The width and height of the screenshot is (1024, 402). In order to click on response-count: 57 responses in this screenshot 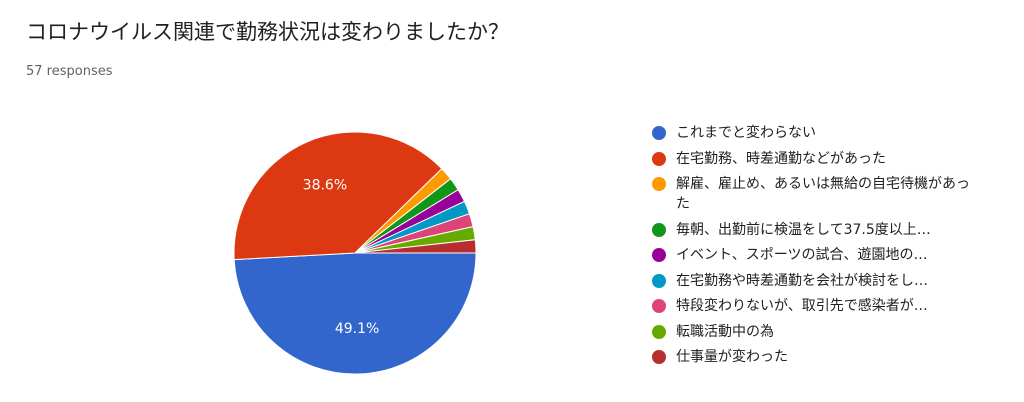, I will do `click(69, 71)`.